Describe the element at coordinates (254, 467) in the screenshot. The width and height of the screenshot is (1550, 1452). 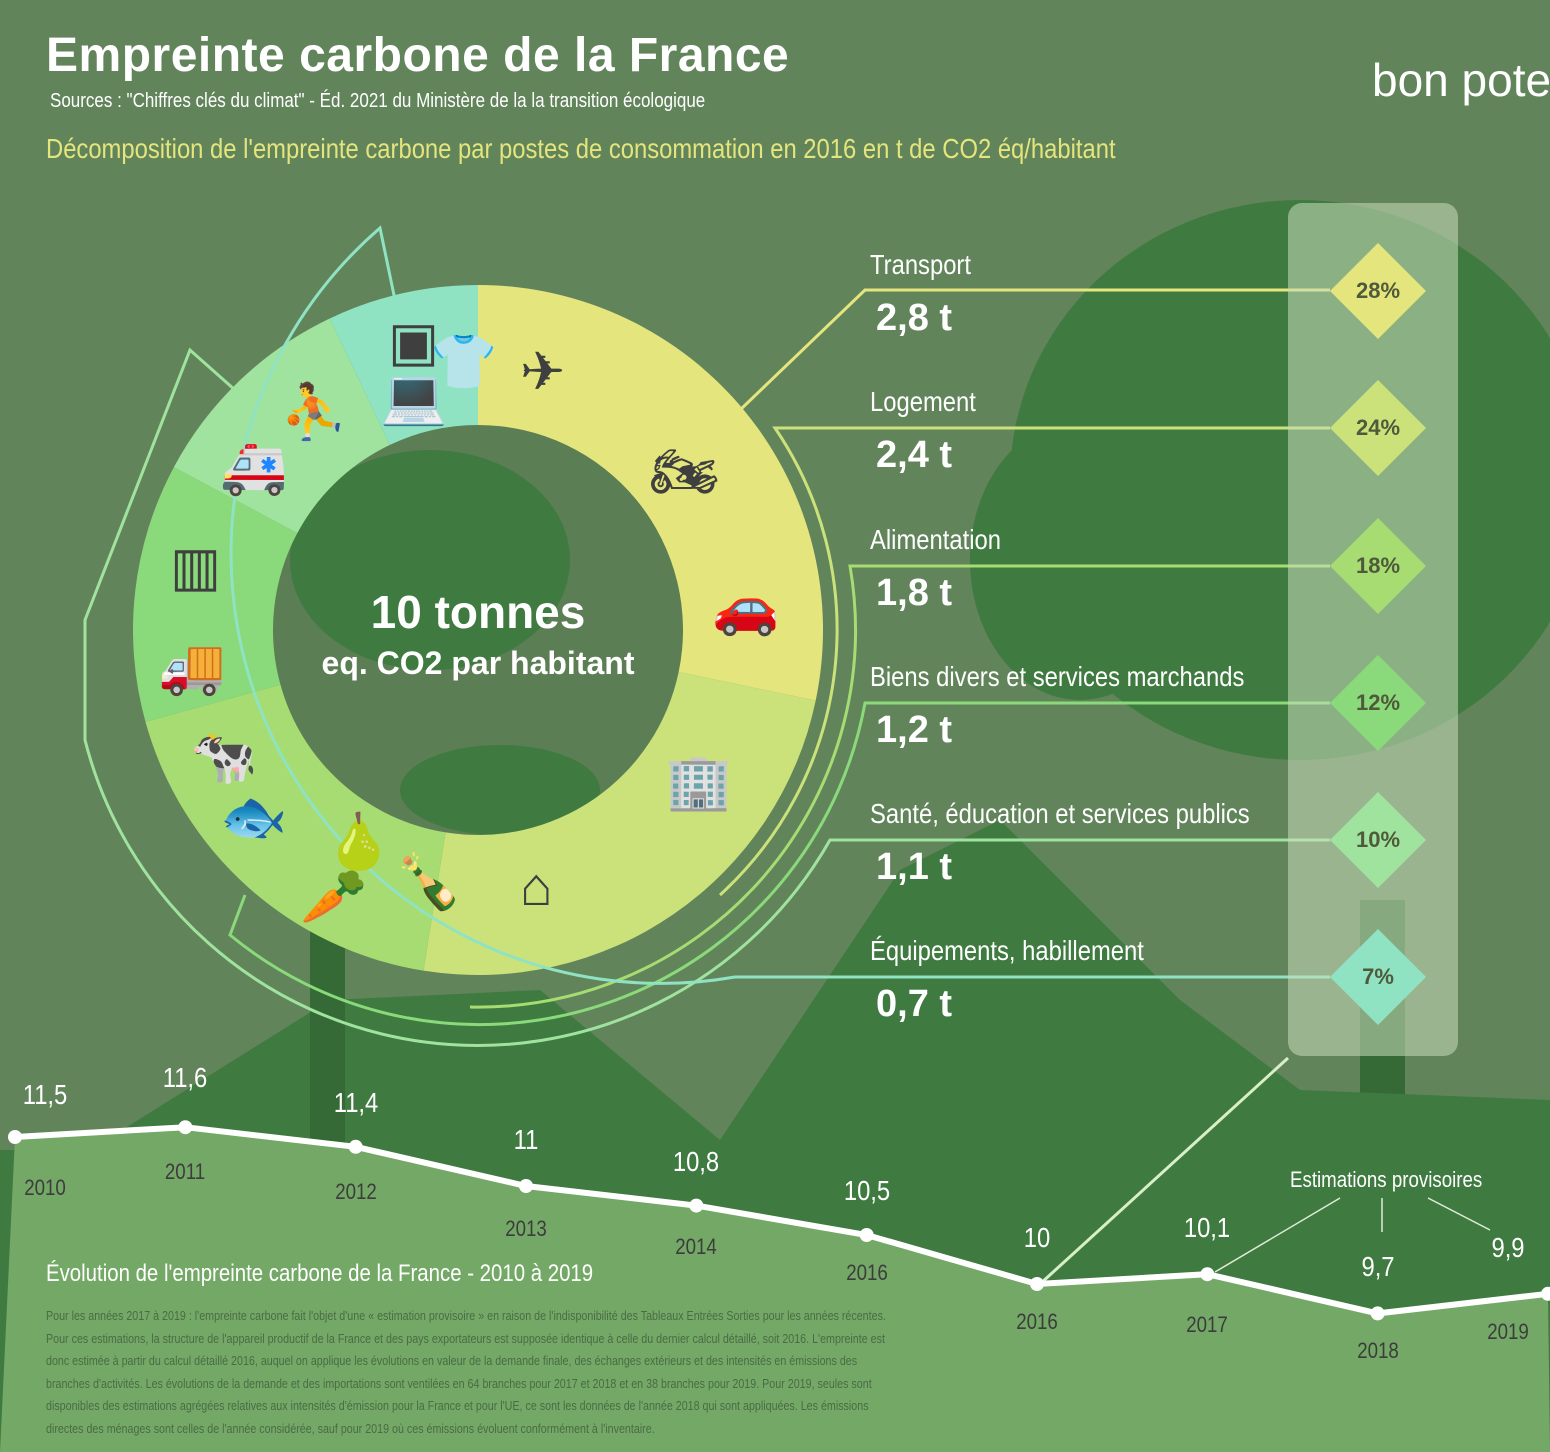
I see `ambulance-icon: 🚑` at that location.